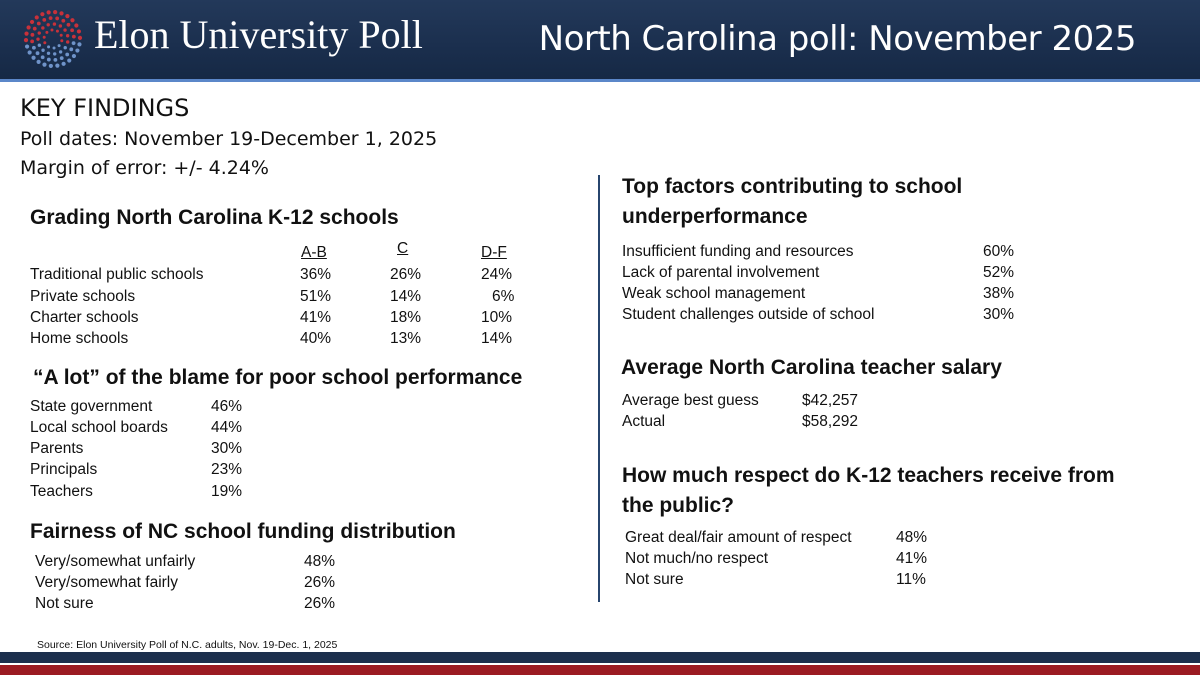 The width and height of the screenshot is (1200, 675). I want to click on item-label: Local school boards, so click(99, 427).